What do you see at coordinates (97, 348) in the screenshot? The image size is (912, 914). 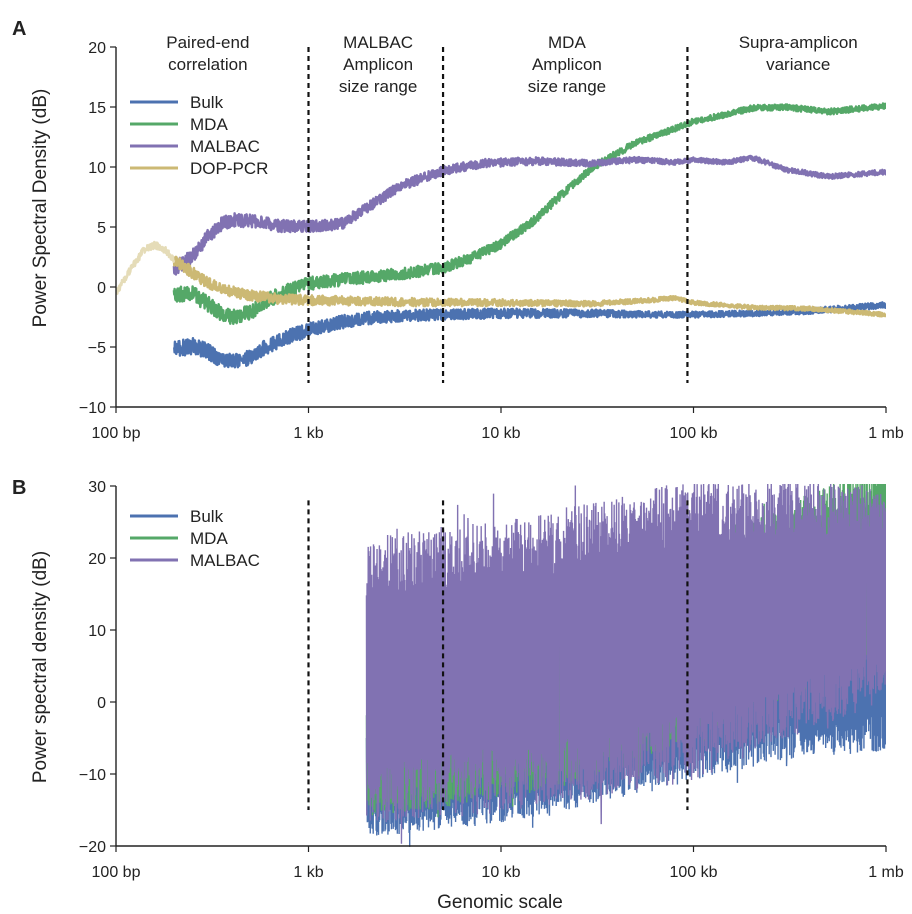 I see `panel-a-y-tick-label: −5` at bounding box center [97, 348].